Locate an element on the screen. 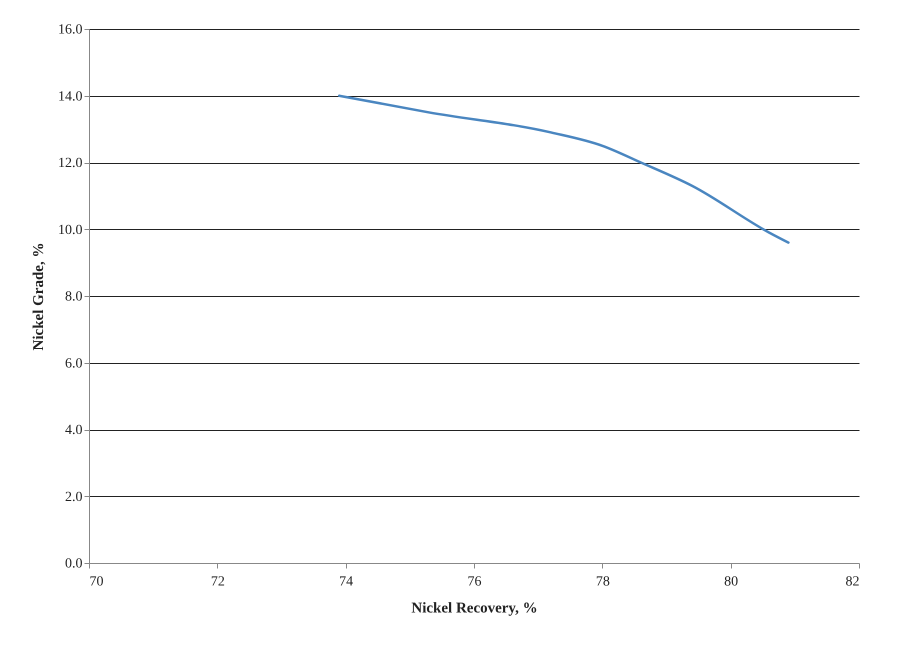  y-tick-label: 8.0 is located at coordinates (73, 297).